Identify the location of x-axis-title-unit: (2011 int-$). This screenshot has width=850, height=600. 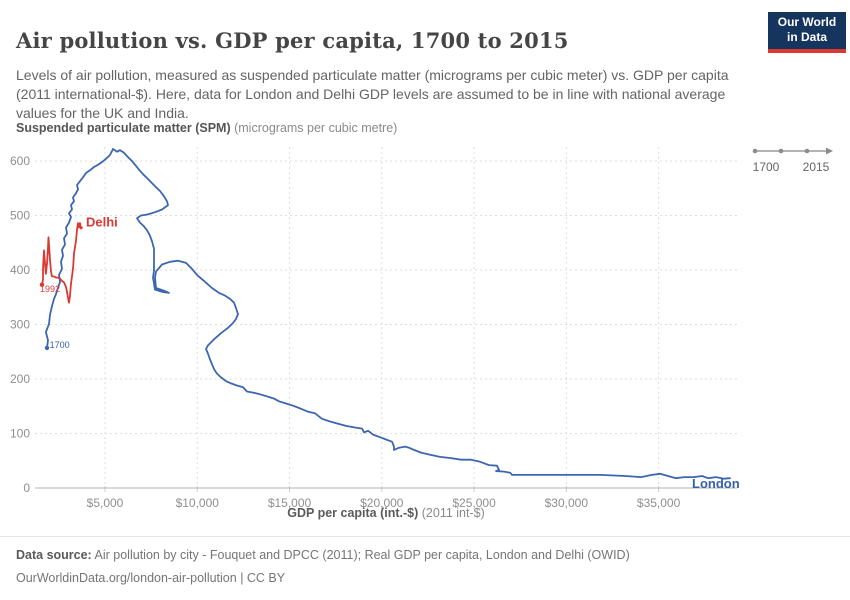
(453, 513).